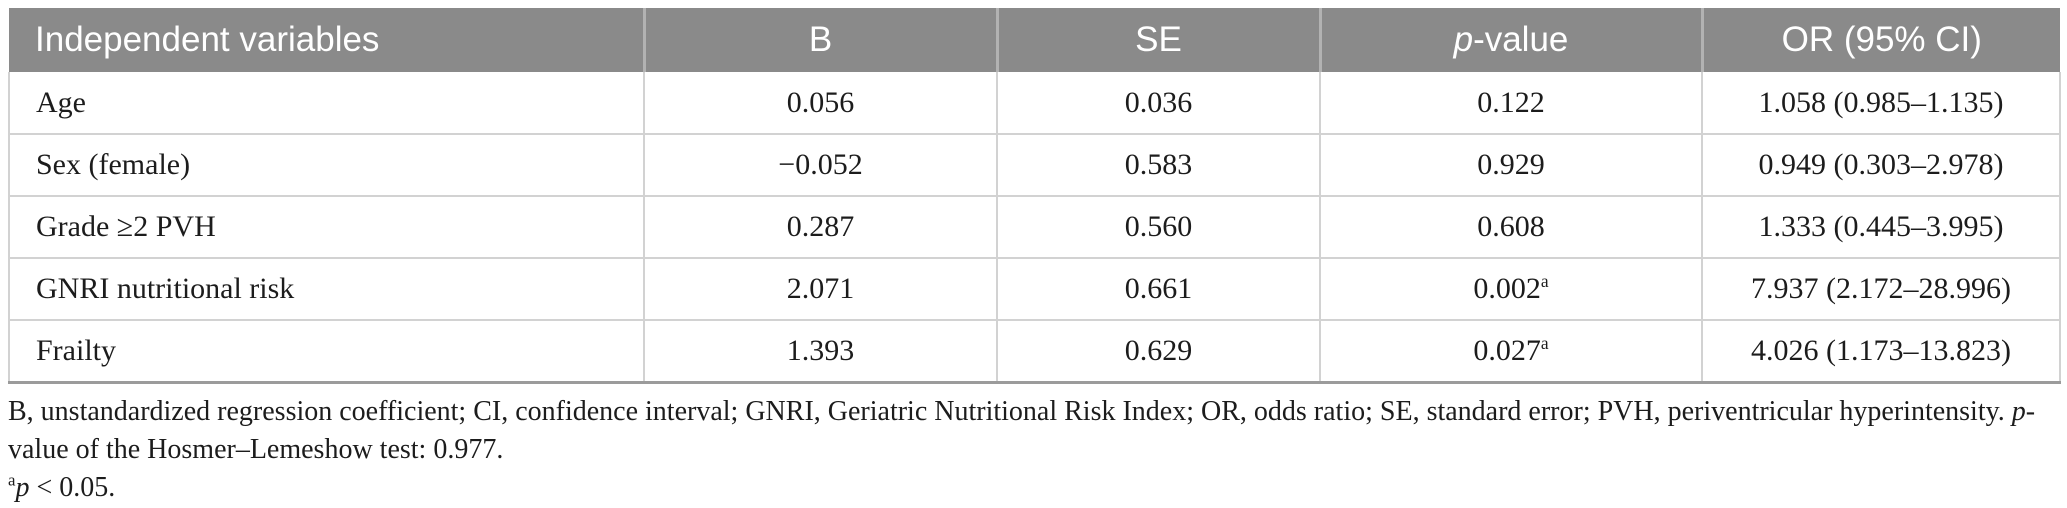  What do you see at coordinates (1158, 289) in the screenshot?
I see `cell-se: 0.661` at bounding box center [1158, 289].